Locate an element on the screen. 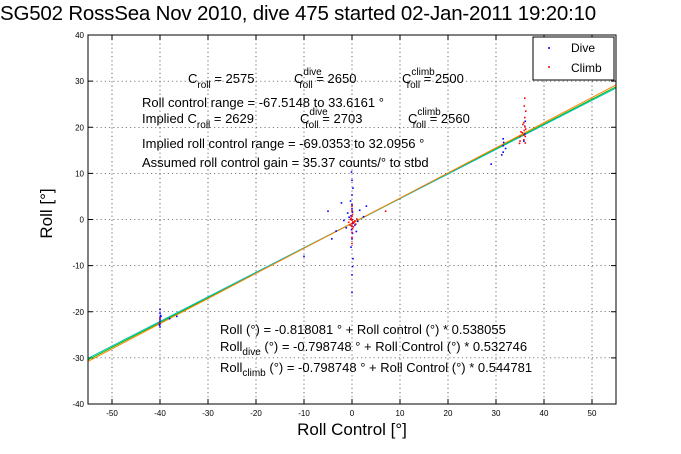  legend: Dive Climb is located at coordinates (573, 58).